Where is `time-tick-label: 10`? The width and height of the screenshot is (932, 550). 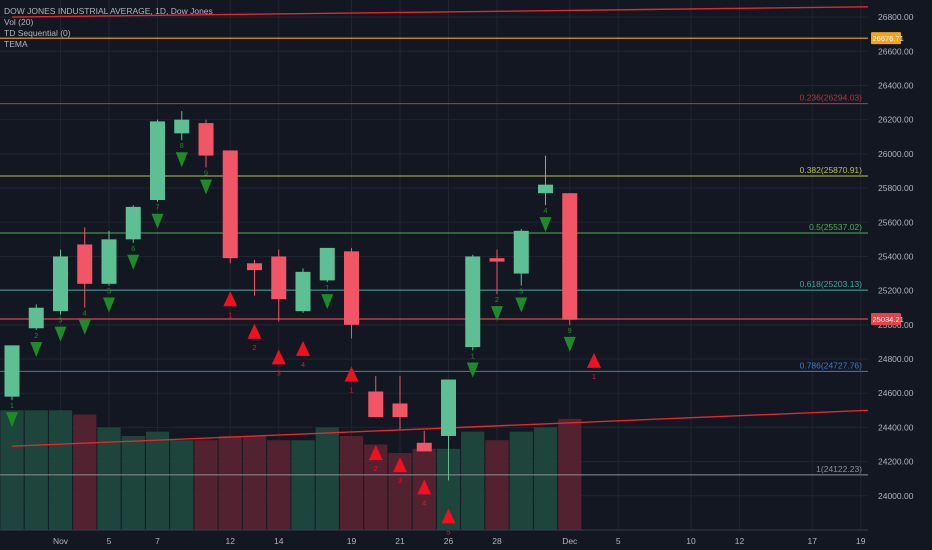
time-tick-label: 10 is located at coordinates (691, 541).